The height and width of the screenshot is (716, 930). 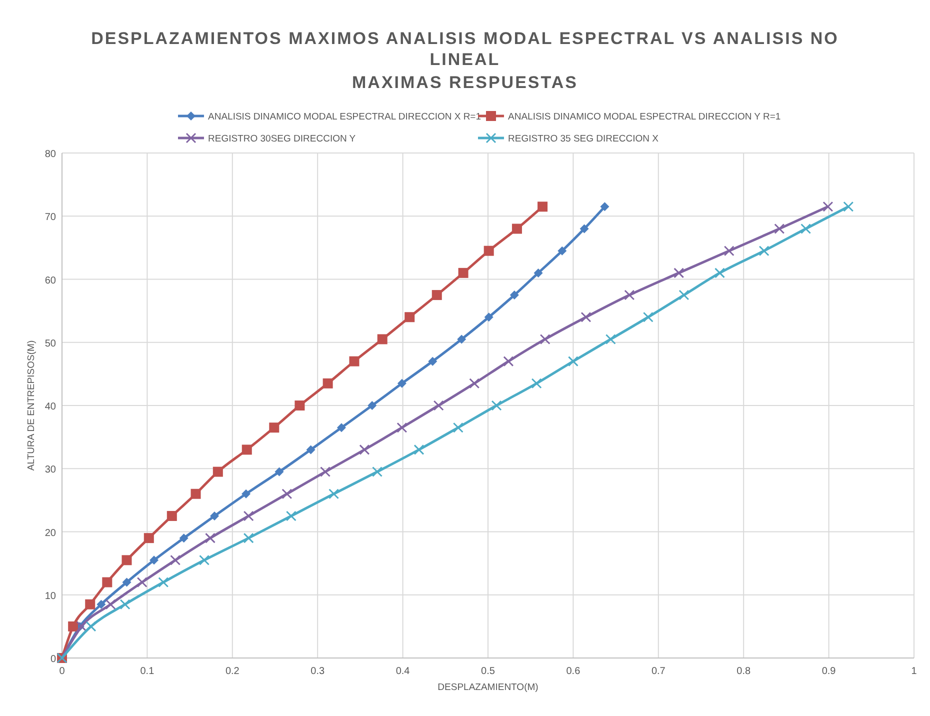 What do you see at coordinates (465, 49) in the screenshot?
I see `chart-title: DESPLAZAMIENTOS MAXIMOS ANALISIS MODAL ESPECTRAL VS ANALISIS NO LINEAL` at bounding box center [465, 49].